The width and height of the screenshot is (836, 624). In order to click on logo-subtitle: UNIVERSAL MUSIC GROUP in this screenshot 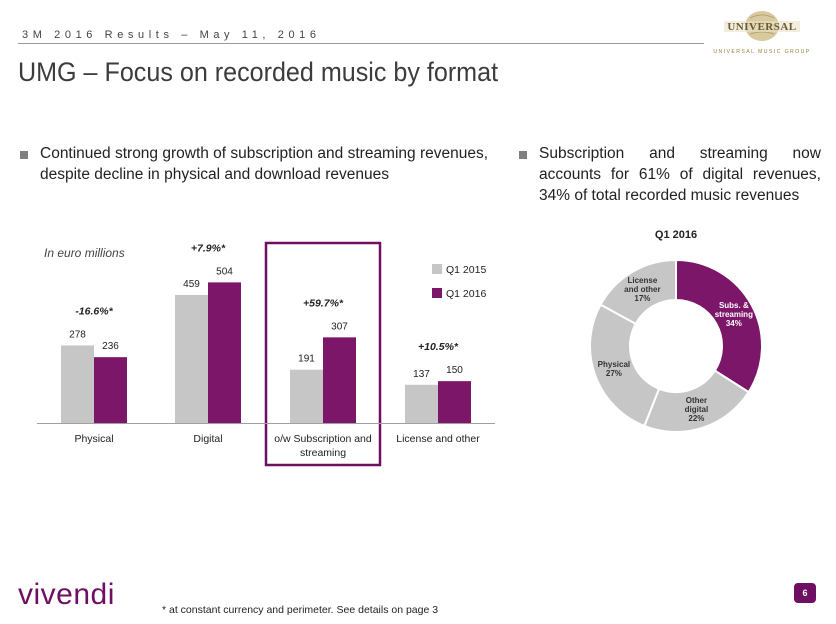, I will do `click(761, 52)`.